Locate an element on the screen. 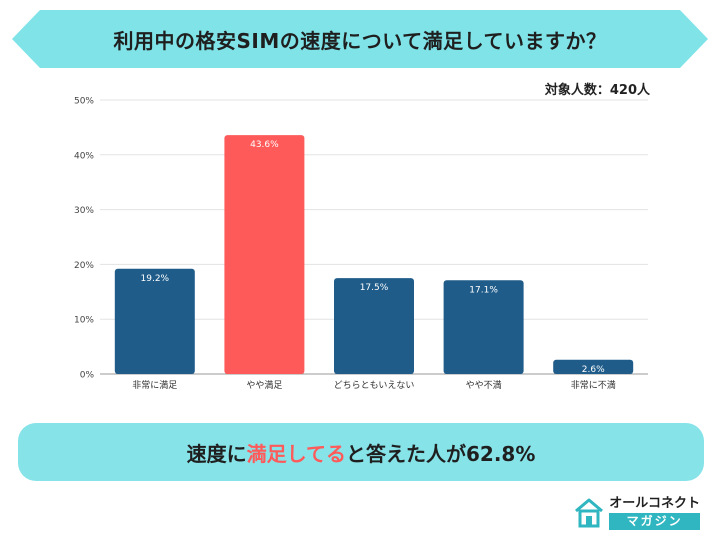 The image size is (720, 540). y-tick-label: 50% is located at coordinates (84, 102).